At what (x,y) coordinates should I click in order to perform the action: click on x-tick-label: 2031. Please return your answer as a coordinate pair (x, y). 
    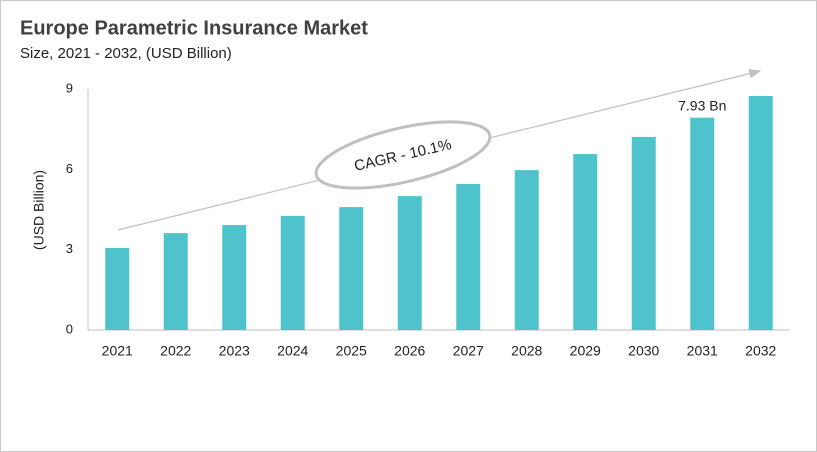
    Looking at the image, I should click on (702, 351).